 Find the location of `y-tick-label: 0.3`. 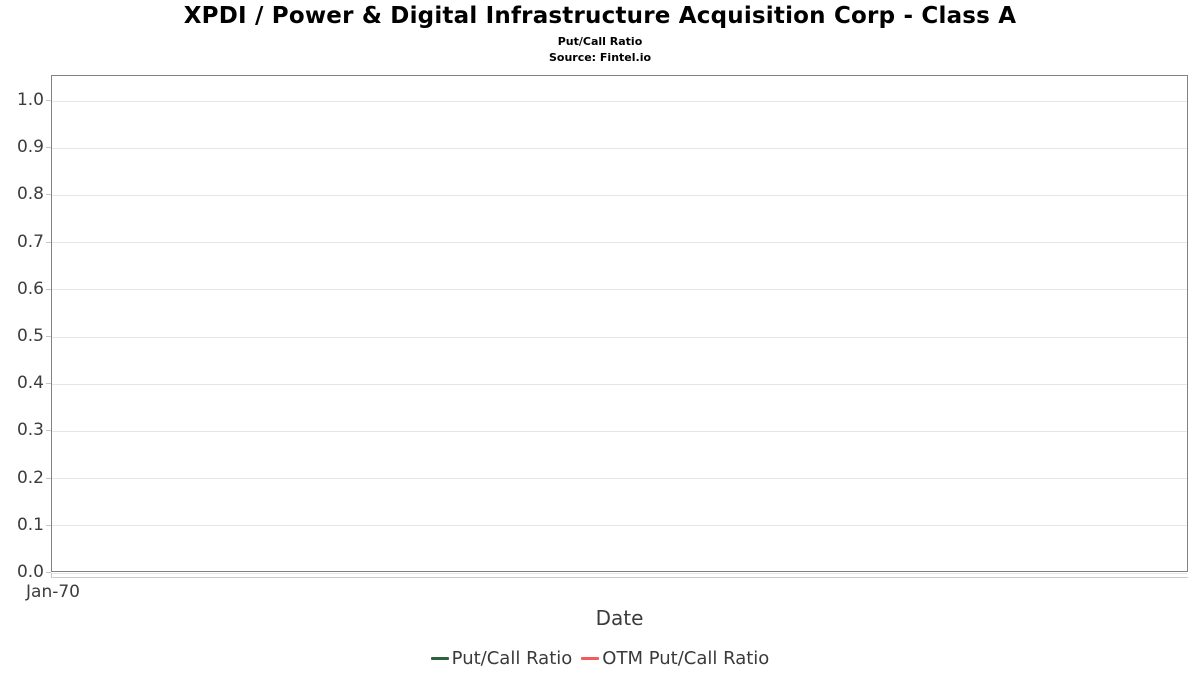

y-tick-label: 0.3 is located at coordinates (30, 430).